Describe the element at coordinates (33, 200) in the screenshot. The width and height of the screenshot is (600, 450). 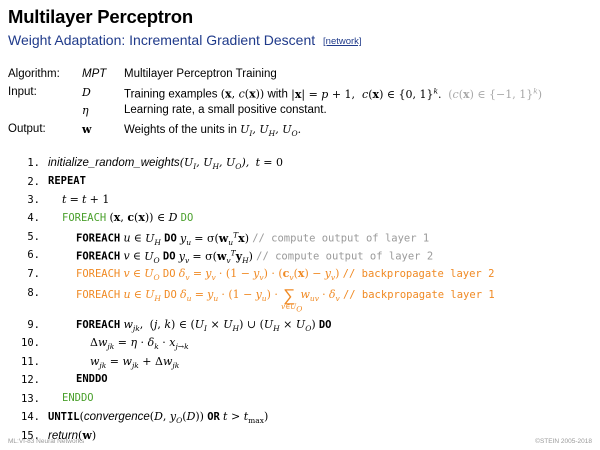
I see `line-number: 3.` at that location.